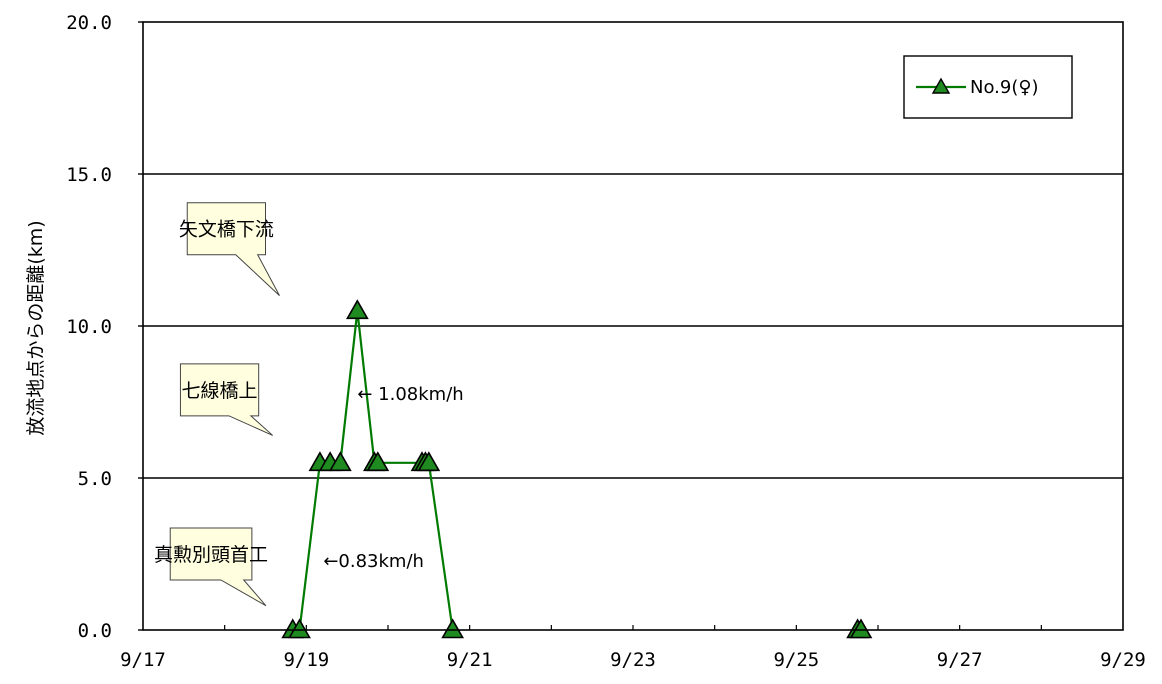 The width and height of the screenshot is (1162, 684). Describe the element at coordinates (373, 561) in the screenshot. I see `speed-annotation: ←0.83km/h` at that location.